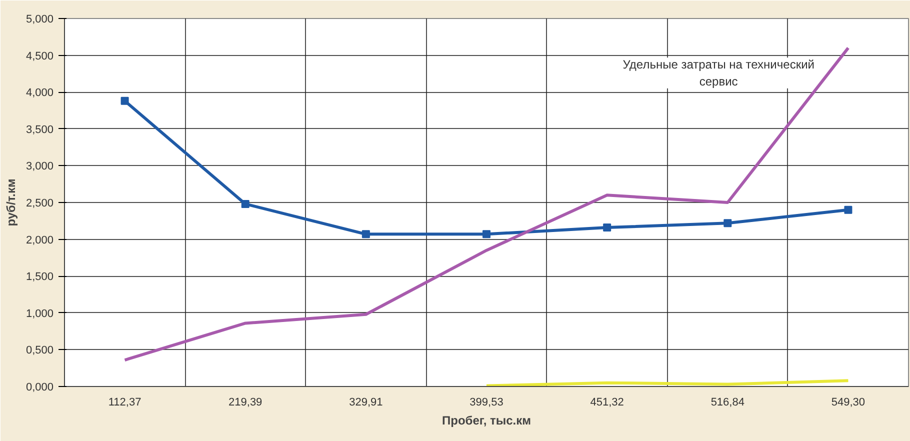 The width and height of the screenshot is (910, 441). What do you see at coordinates (40, 277) in the screenshot?
I see `y-tick-label: 1,500` at bounding box center [40, 277].